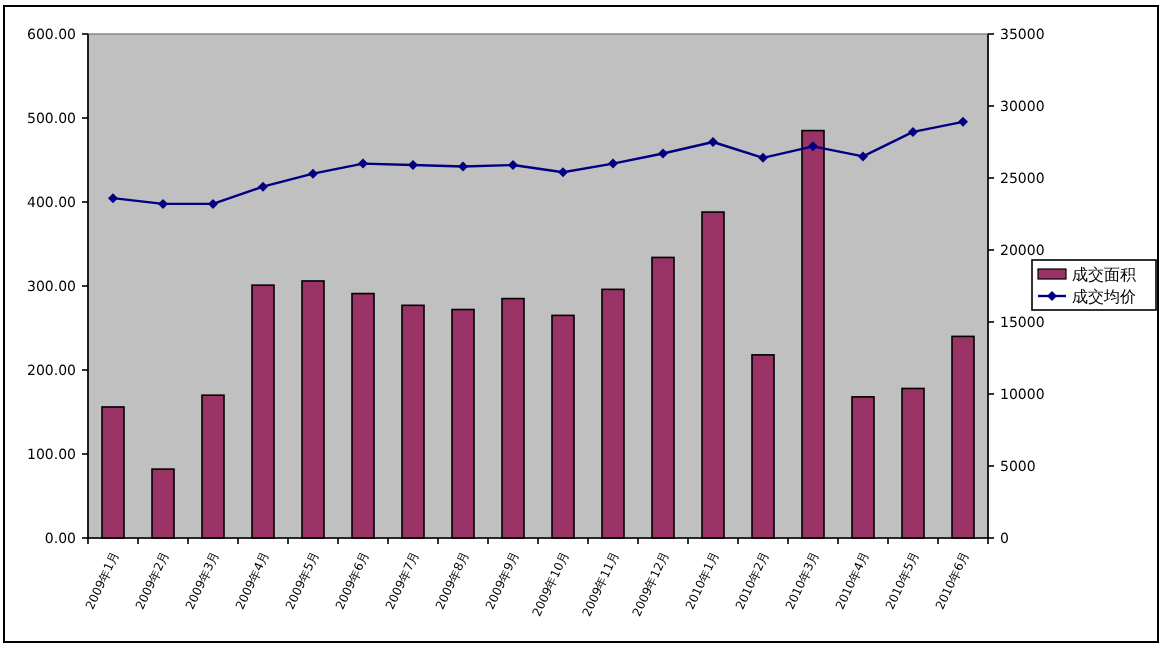 Image resolution: width=1164 pixels, height=648 pixels. What do you see at coordinates (1104, 297) in the screenshot?
I see `legend-label: 成交均价` at bounding box center [1104, 297].